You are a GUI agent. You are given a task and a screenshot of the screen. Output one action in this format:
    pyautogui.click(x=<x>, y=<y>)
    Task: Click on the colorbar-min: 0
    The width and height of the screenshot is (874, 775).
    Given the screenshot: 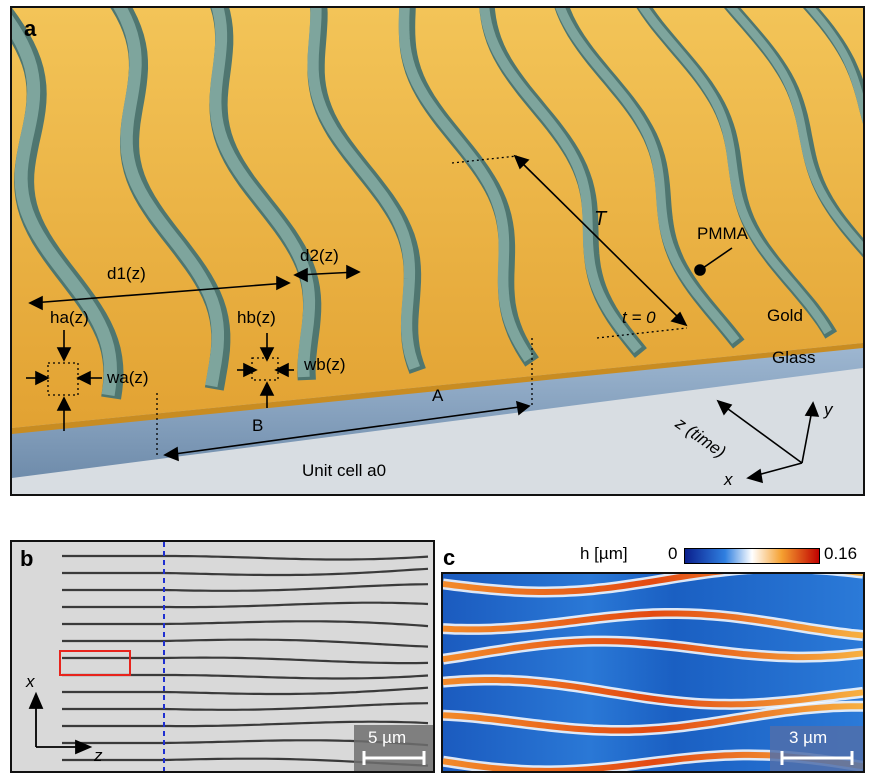 What is the action you would take?
    pyautogui.click(x=673, y=553)
    